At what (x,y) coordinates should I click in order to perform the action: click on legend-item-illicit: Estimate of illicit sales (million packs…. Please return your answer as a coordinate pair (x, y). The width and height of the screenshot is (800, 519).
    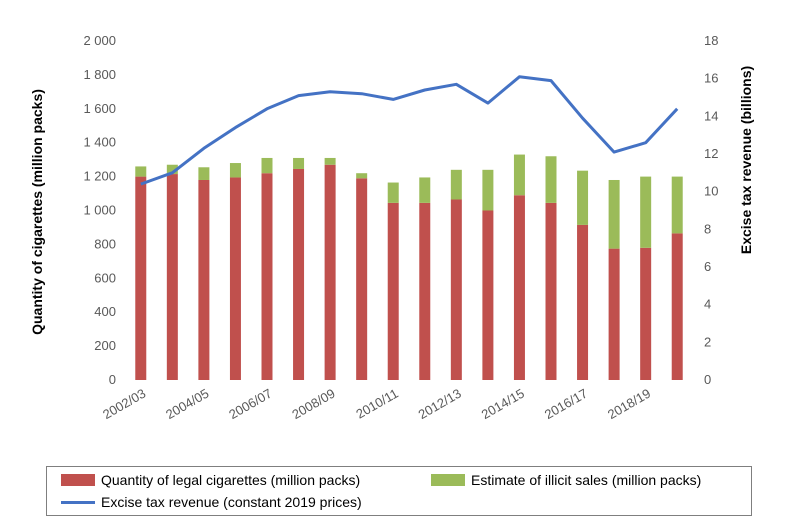
    Looking at the image, I should click on (566, 480).